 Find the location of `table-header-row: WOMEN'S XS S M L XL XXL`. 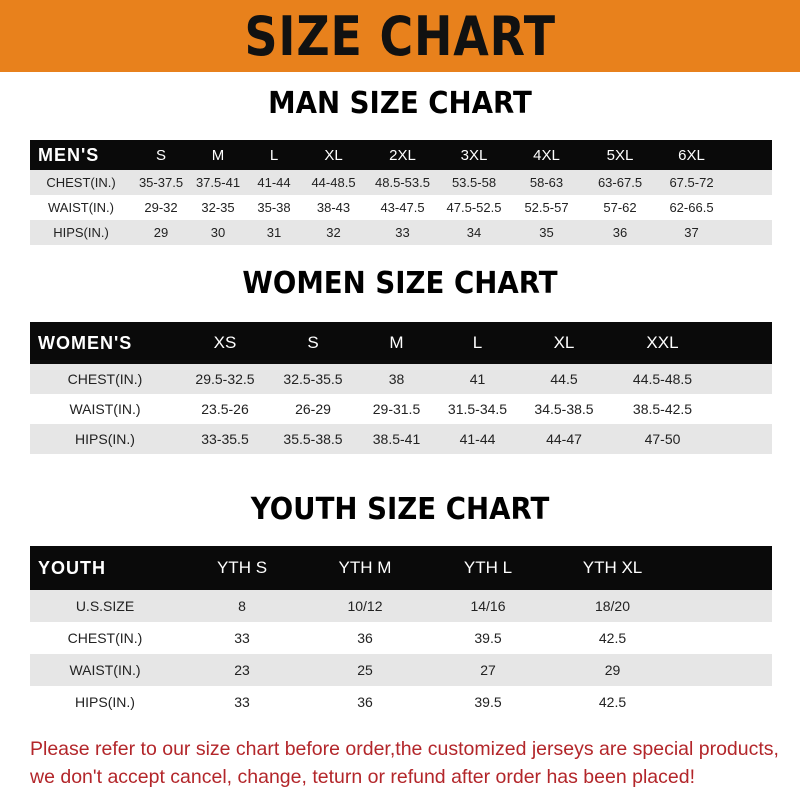

table-header-row: WOMEN'S XS S M L XL XXL is located at coordinates (401, 343).